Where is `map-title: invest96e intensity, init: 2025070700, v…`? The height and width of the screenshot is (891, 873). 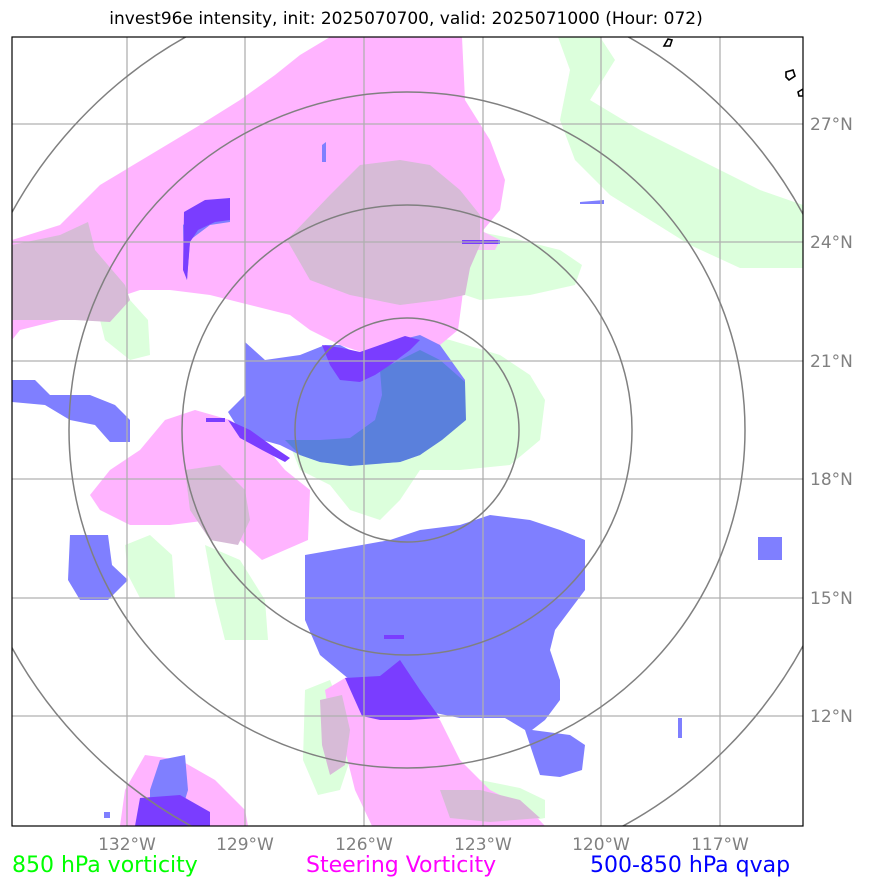 map-title: invest96e intensity, init: 2025070700, v… is located at coordinates (406, 19).